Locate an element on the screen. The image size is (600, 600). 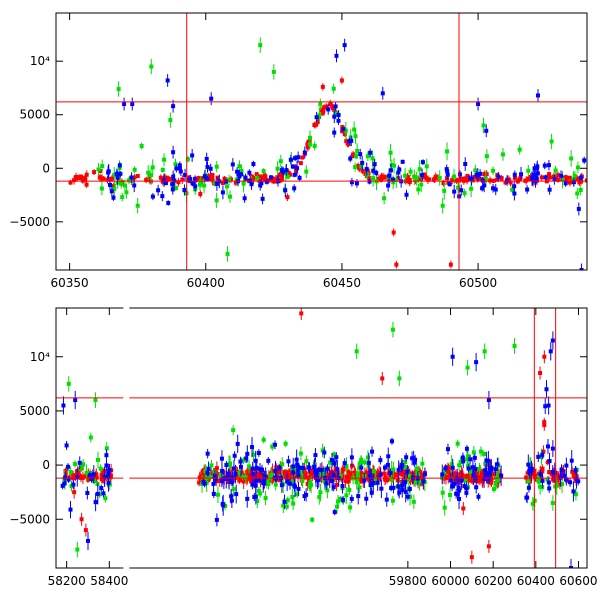
y-tick-label: 0 is located at coordinates (46, 465).